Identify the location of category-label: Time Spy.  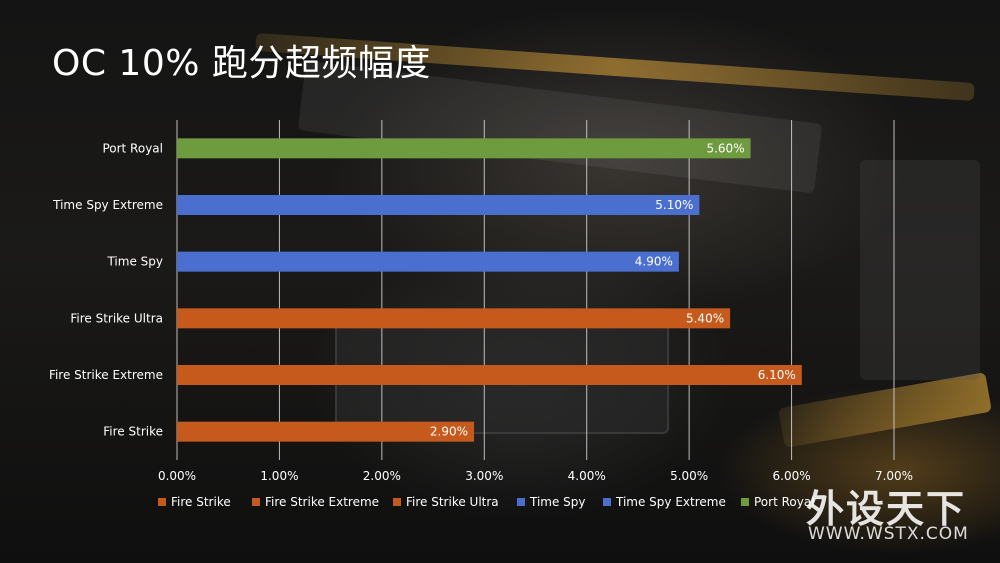
(134, 262).